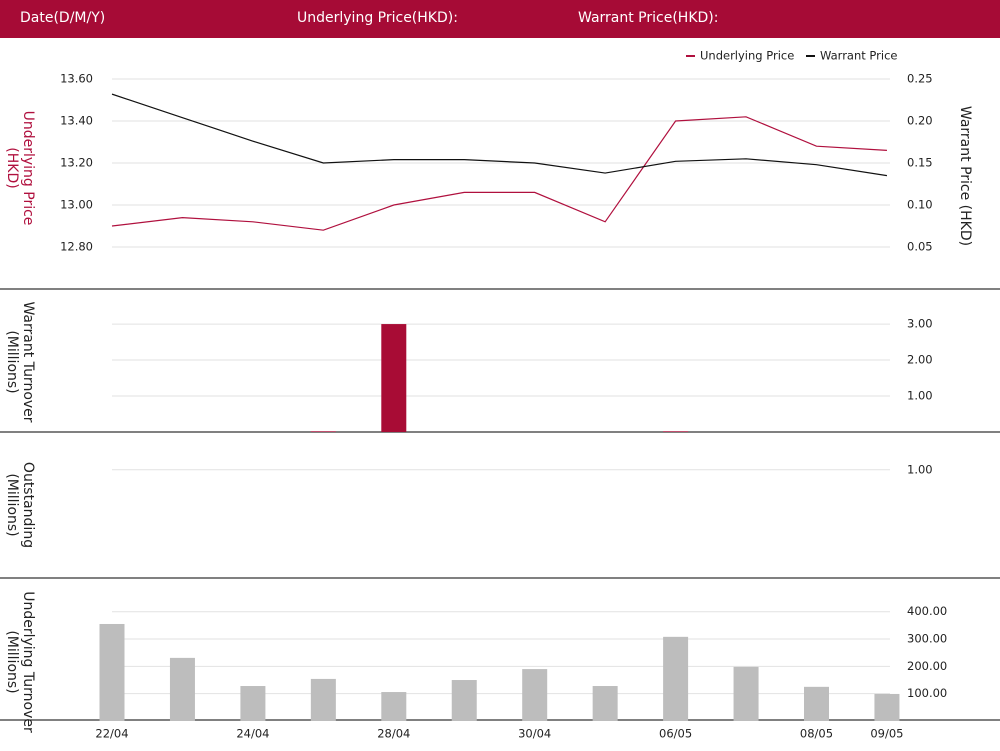 This screenshot has height=751, width=1000. Describe the element at coordinates (76, 205) in the screenshot. I see `y-tick-label: 13.00` at that location.